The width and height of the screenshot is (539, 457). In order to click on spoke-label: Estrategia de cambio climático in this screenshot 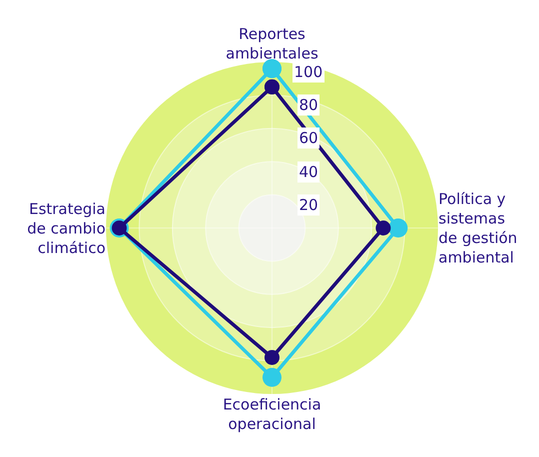, I will do `click(66, 228)`.